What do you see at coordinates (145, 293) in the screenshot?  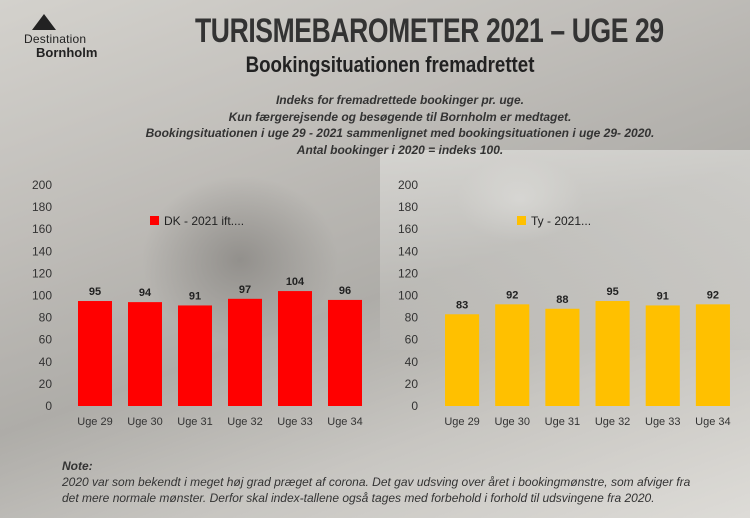 I see `data-label: 94` at bounding box center [145, 293].